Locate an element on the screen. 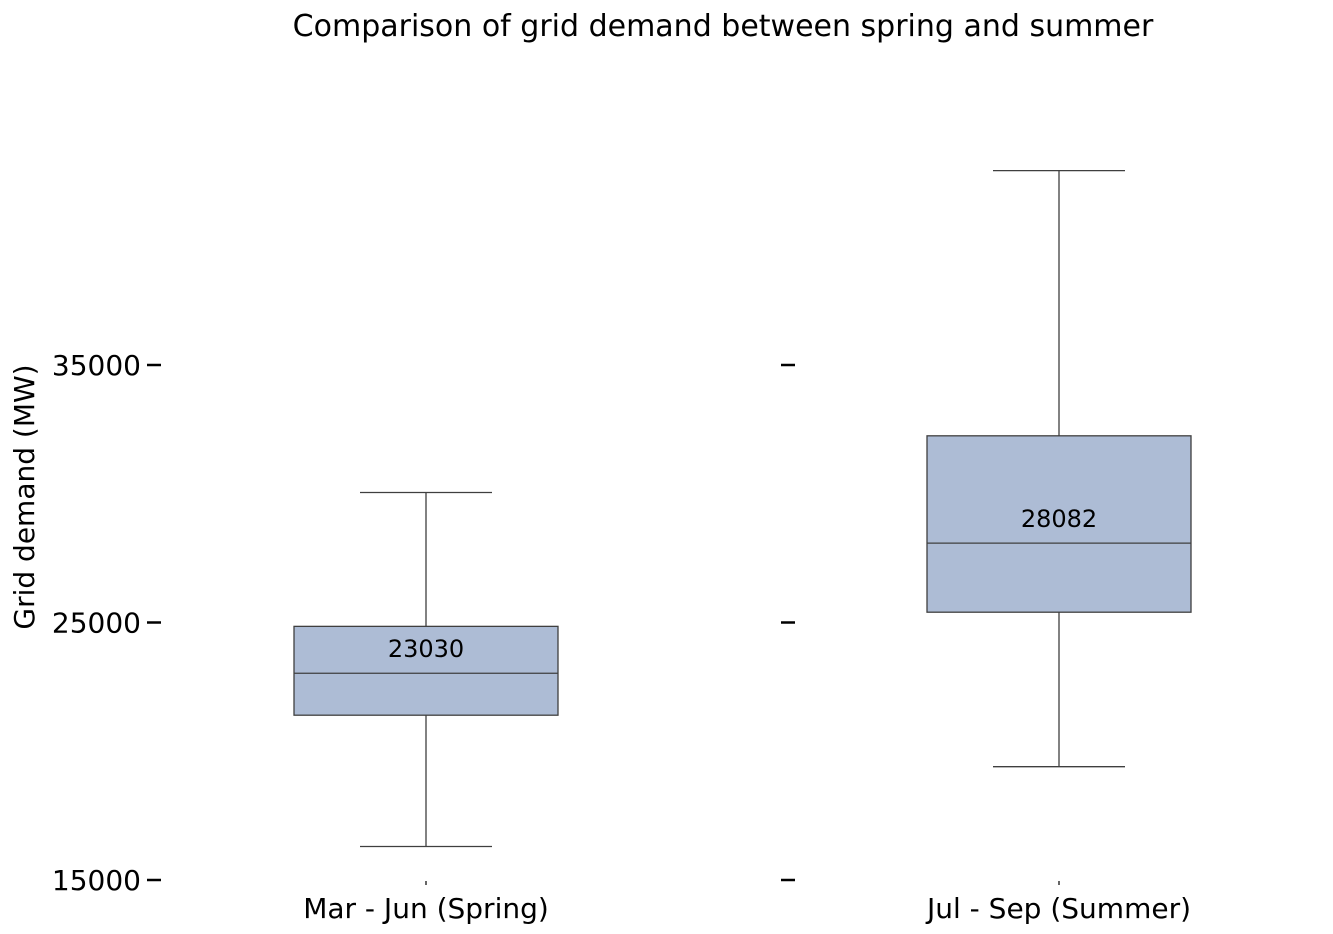 The image size is (1333, 934). box-group: 23030 is located at coordinates (426, 669).